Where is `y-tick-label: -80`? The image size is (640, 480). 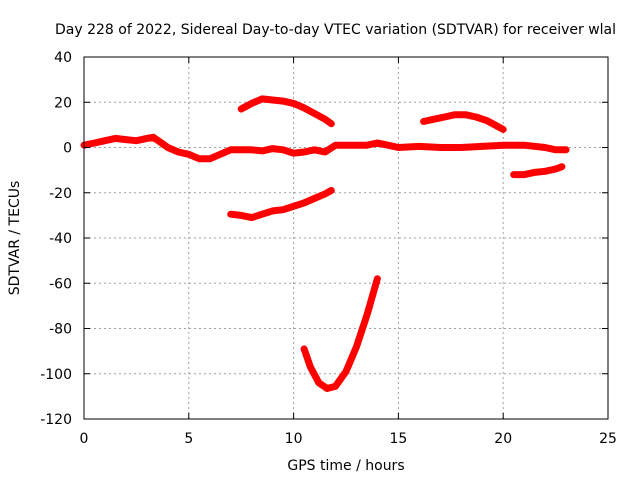 y-tick-label: -80 is located at coordinates (60, 330).